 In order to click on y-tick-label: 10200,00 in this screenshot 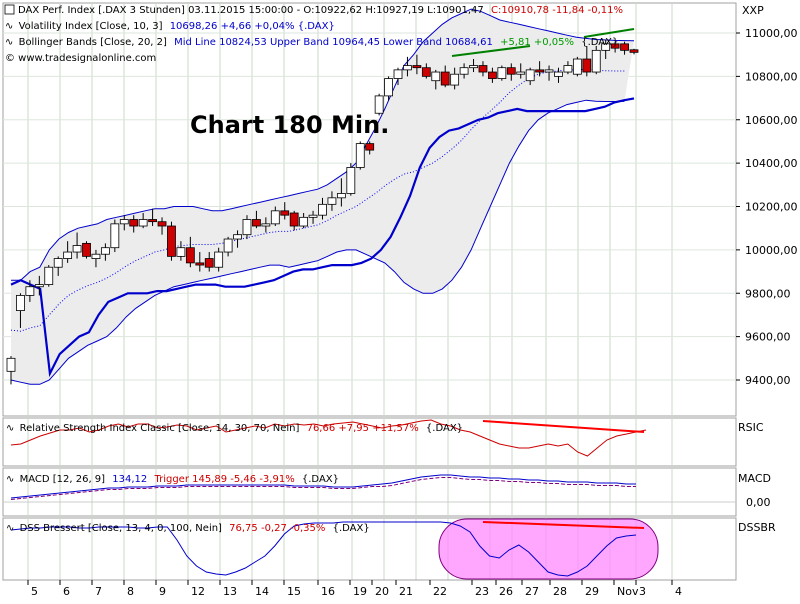, I will do `click(771, 207)`.